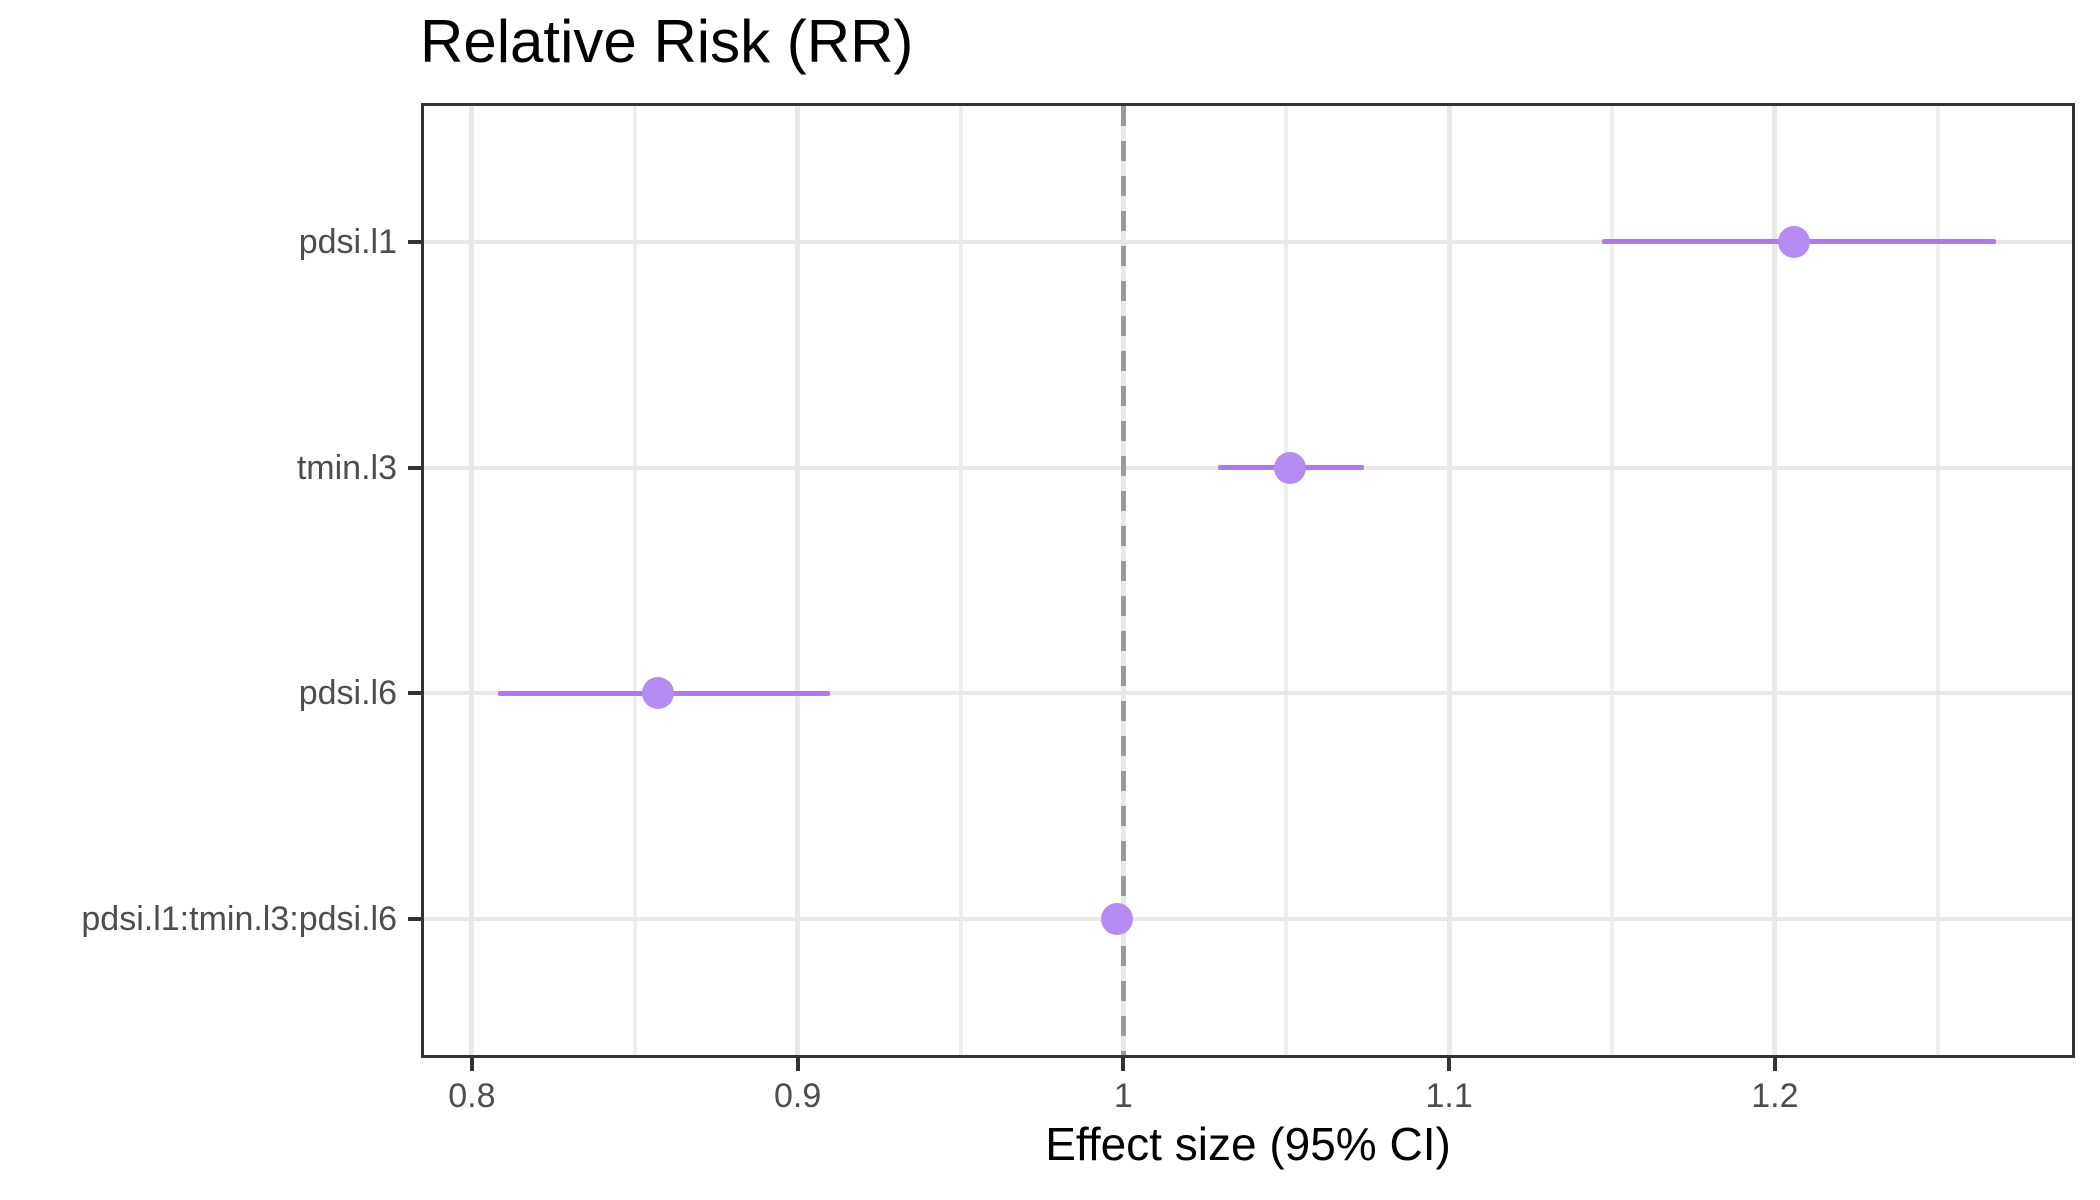 This screenshot has height=1200, width=2100. I want to click on x-axis-tick-label: 0.9, so click(798, 1096).